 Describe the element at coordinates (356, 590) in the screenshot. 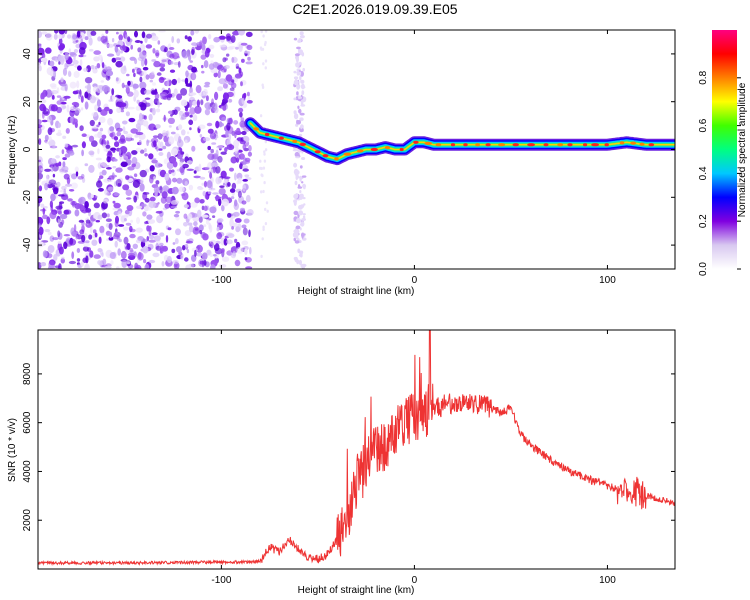

I see `snr-xlabel: Height of straight line (km)` at that location.